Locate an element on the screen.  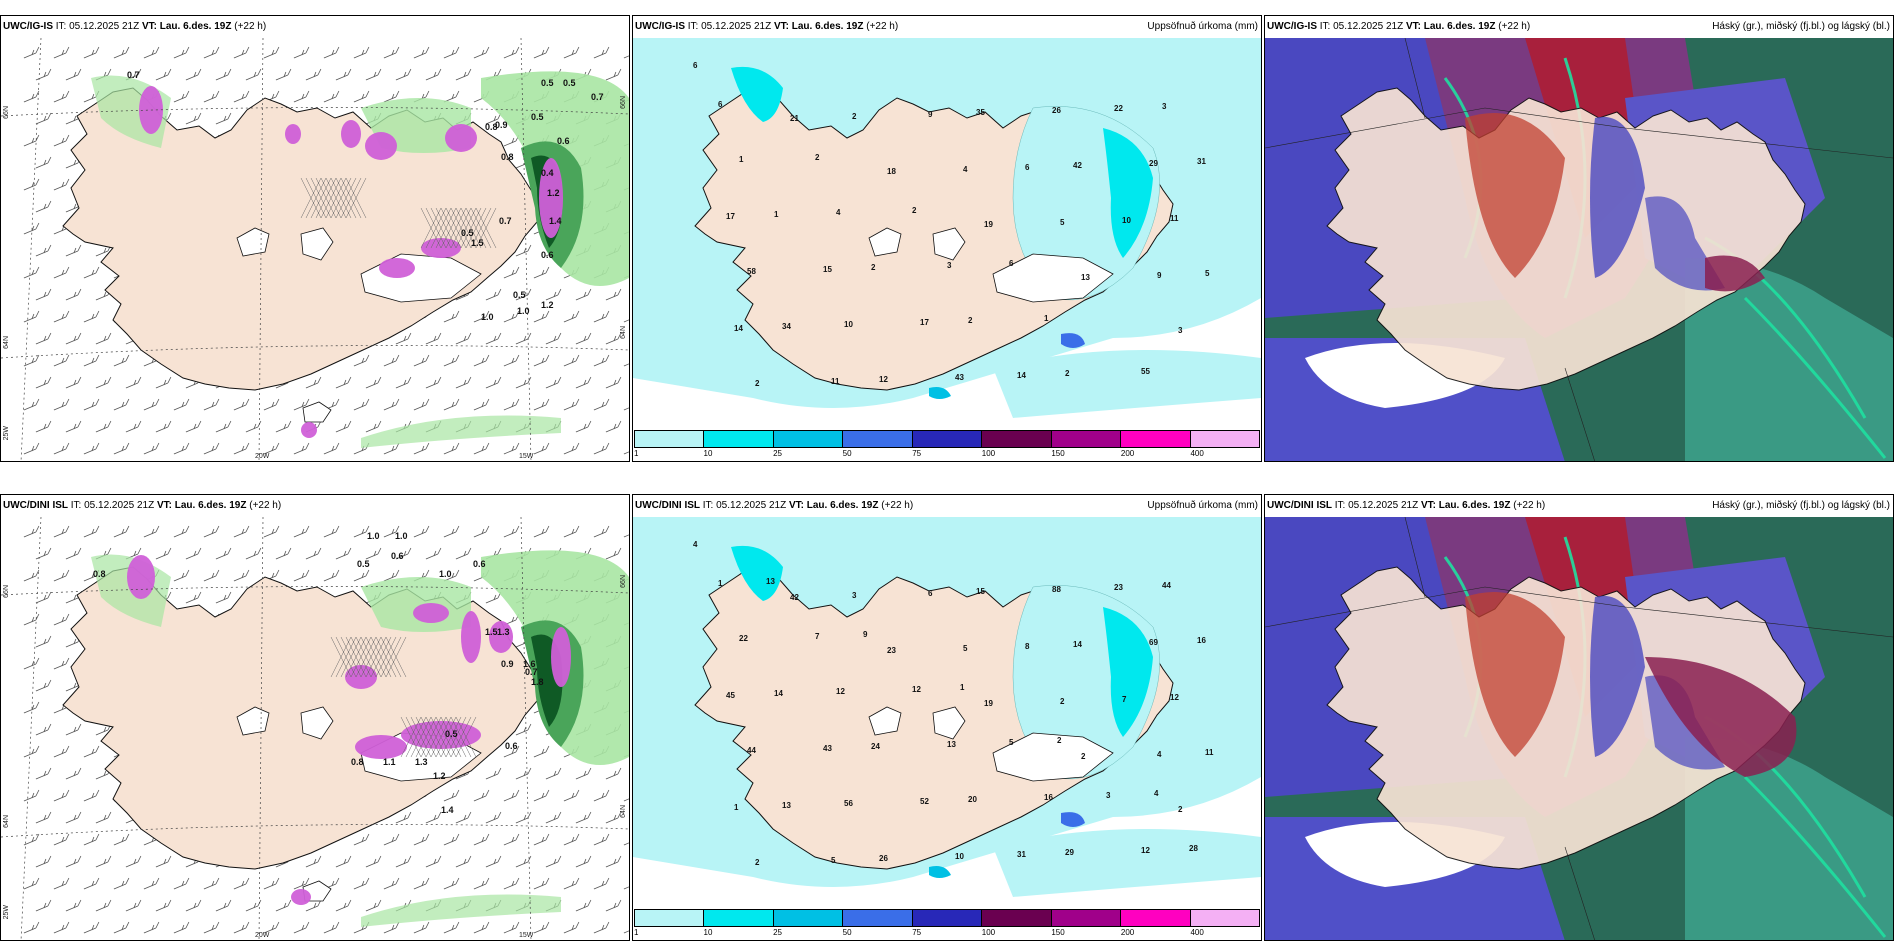
init-time: IT: 05.12.2025 21Z is located at coordinates (97, 26).